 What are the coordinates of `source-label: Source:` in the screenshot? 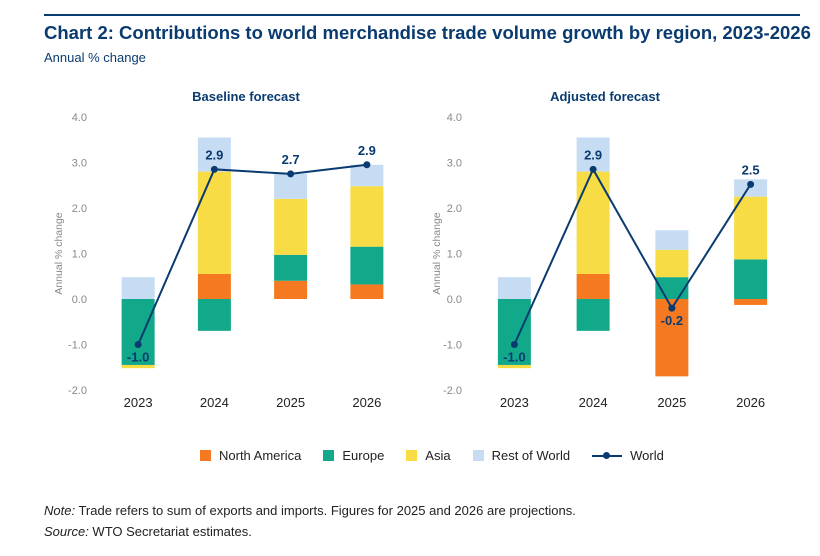 It's located at (66, 531).